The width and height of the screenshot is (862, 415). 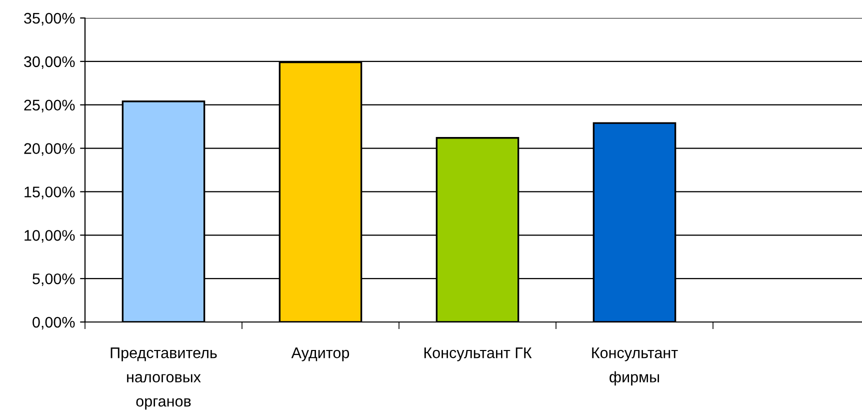 What do you see at coordinates (49, 149) in the screenshot?
I see `y-tick-label: 20,00%` at bounding box center [49, 149].